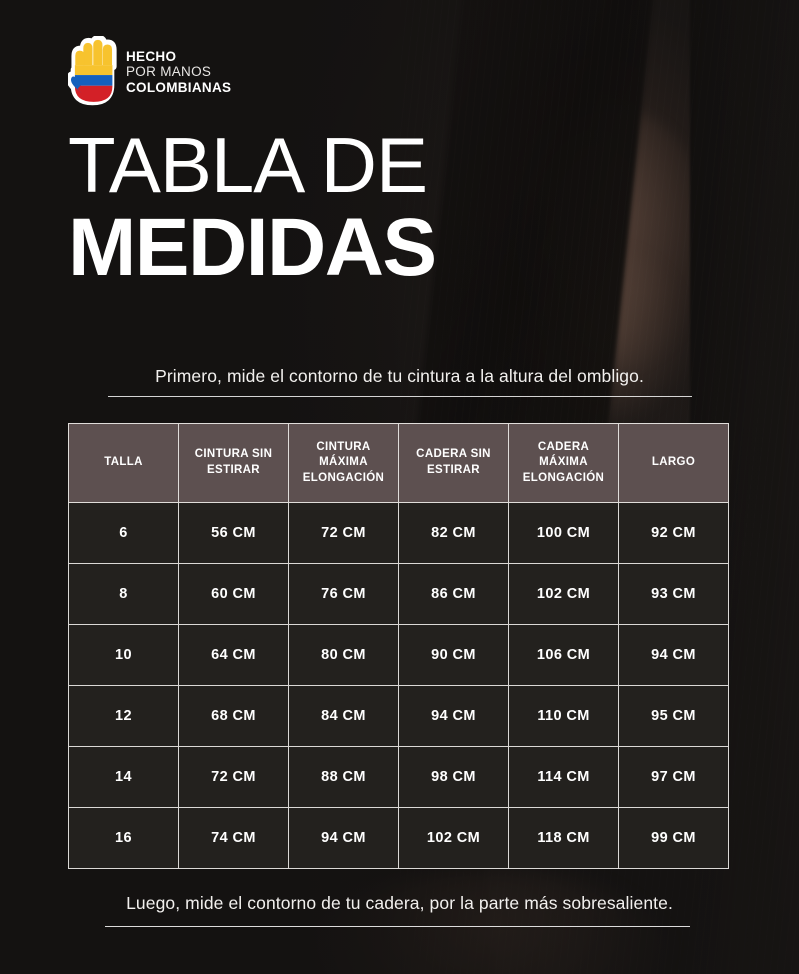 The image size is (799, 974). I want to click on page-title: TABLA DE MEDIDAS, so click(252, 207).